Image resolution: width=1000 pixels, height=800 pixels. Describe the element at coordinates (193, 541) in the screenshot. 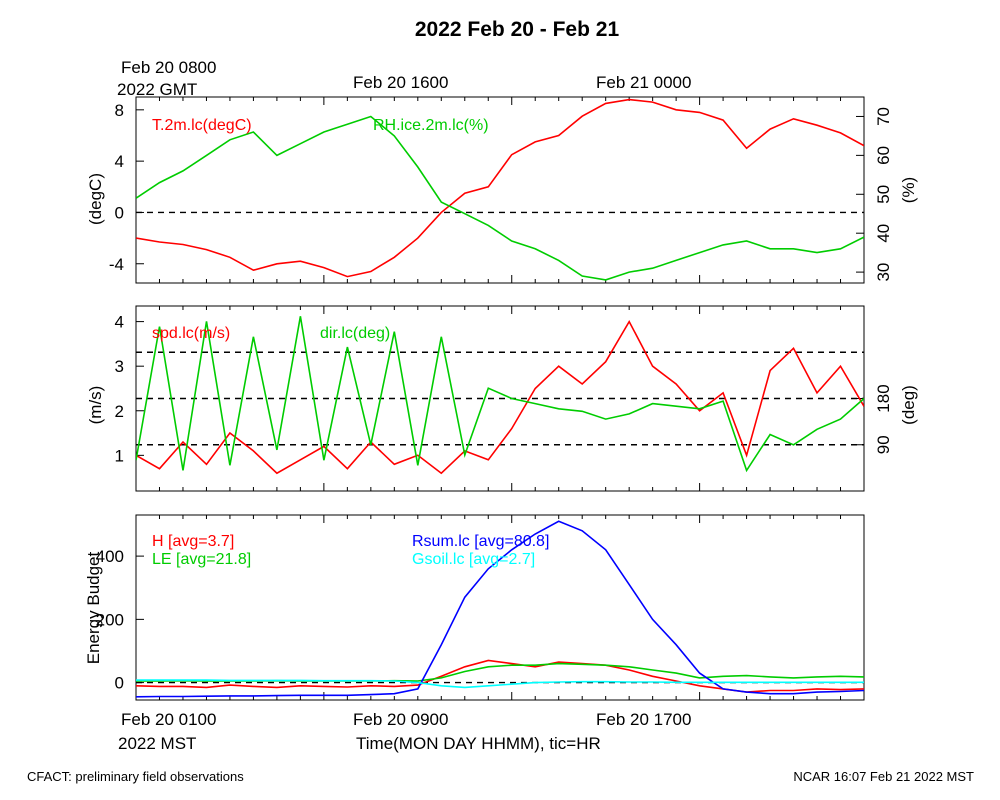

I see `legend-sensible-heat: H [avg=3.7]` at that location.